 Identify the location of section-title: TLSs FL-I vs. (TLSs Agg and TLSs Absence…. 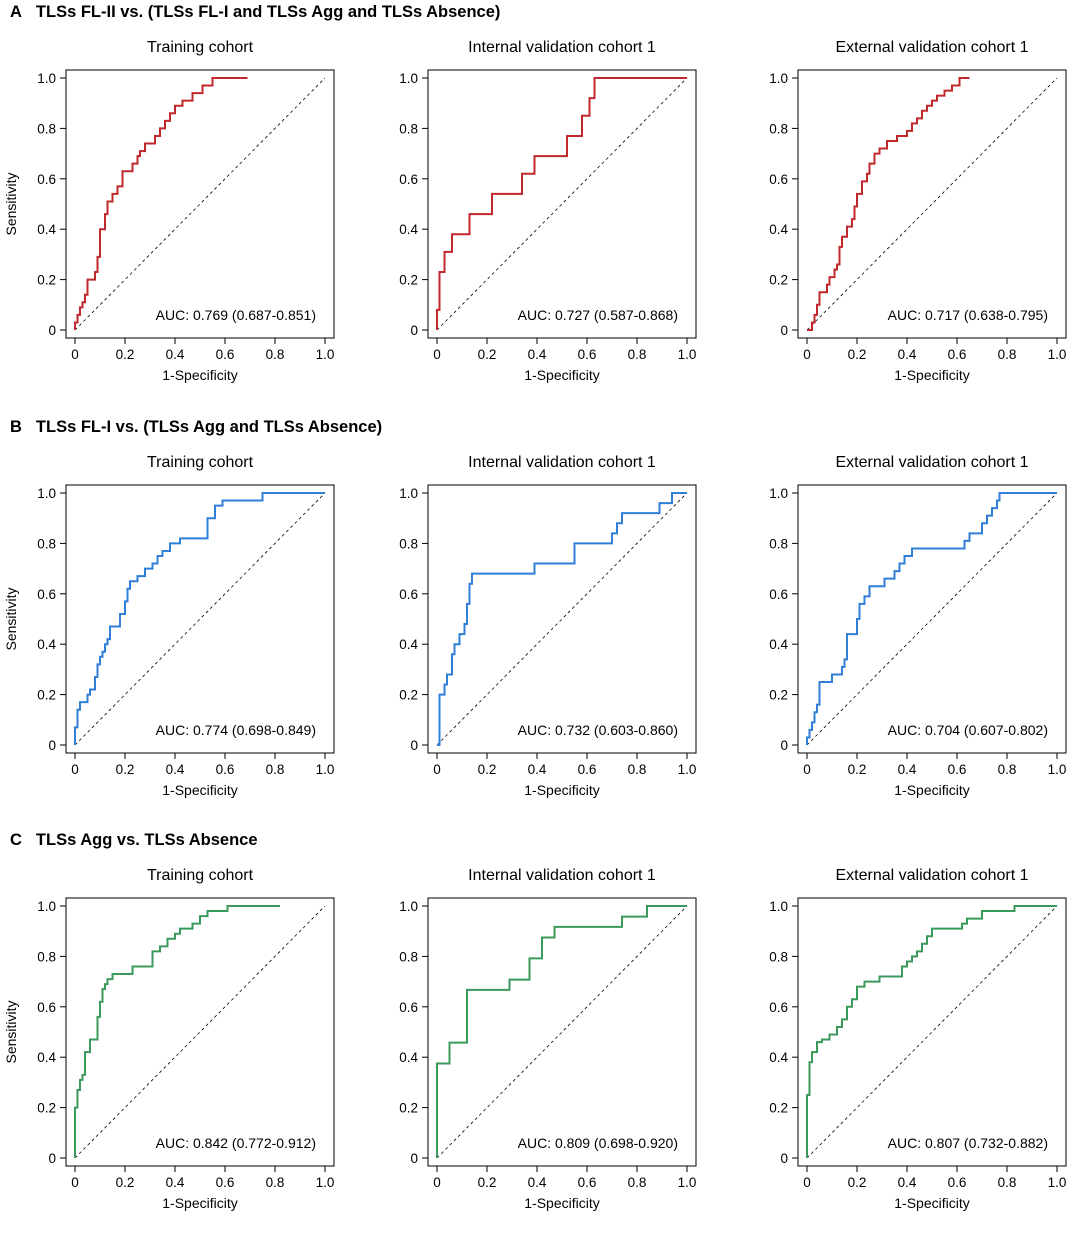
(209, 427).